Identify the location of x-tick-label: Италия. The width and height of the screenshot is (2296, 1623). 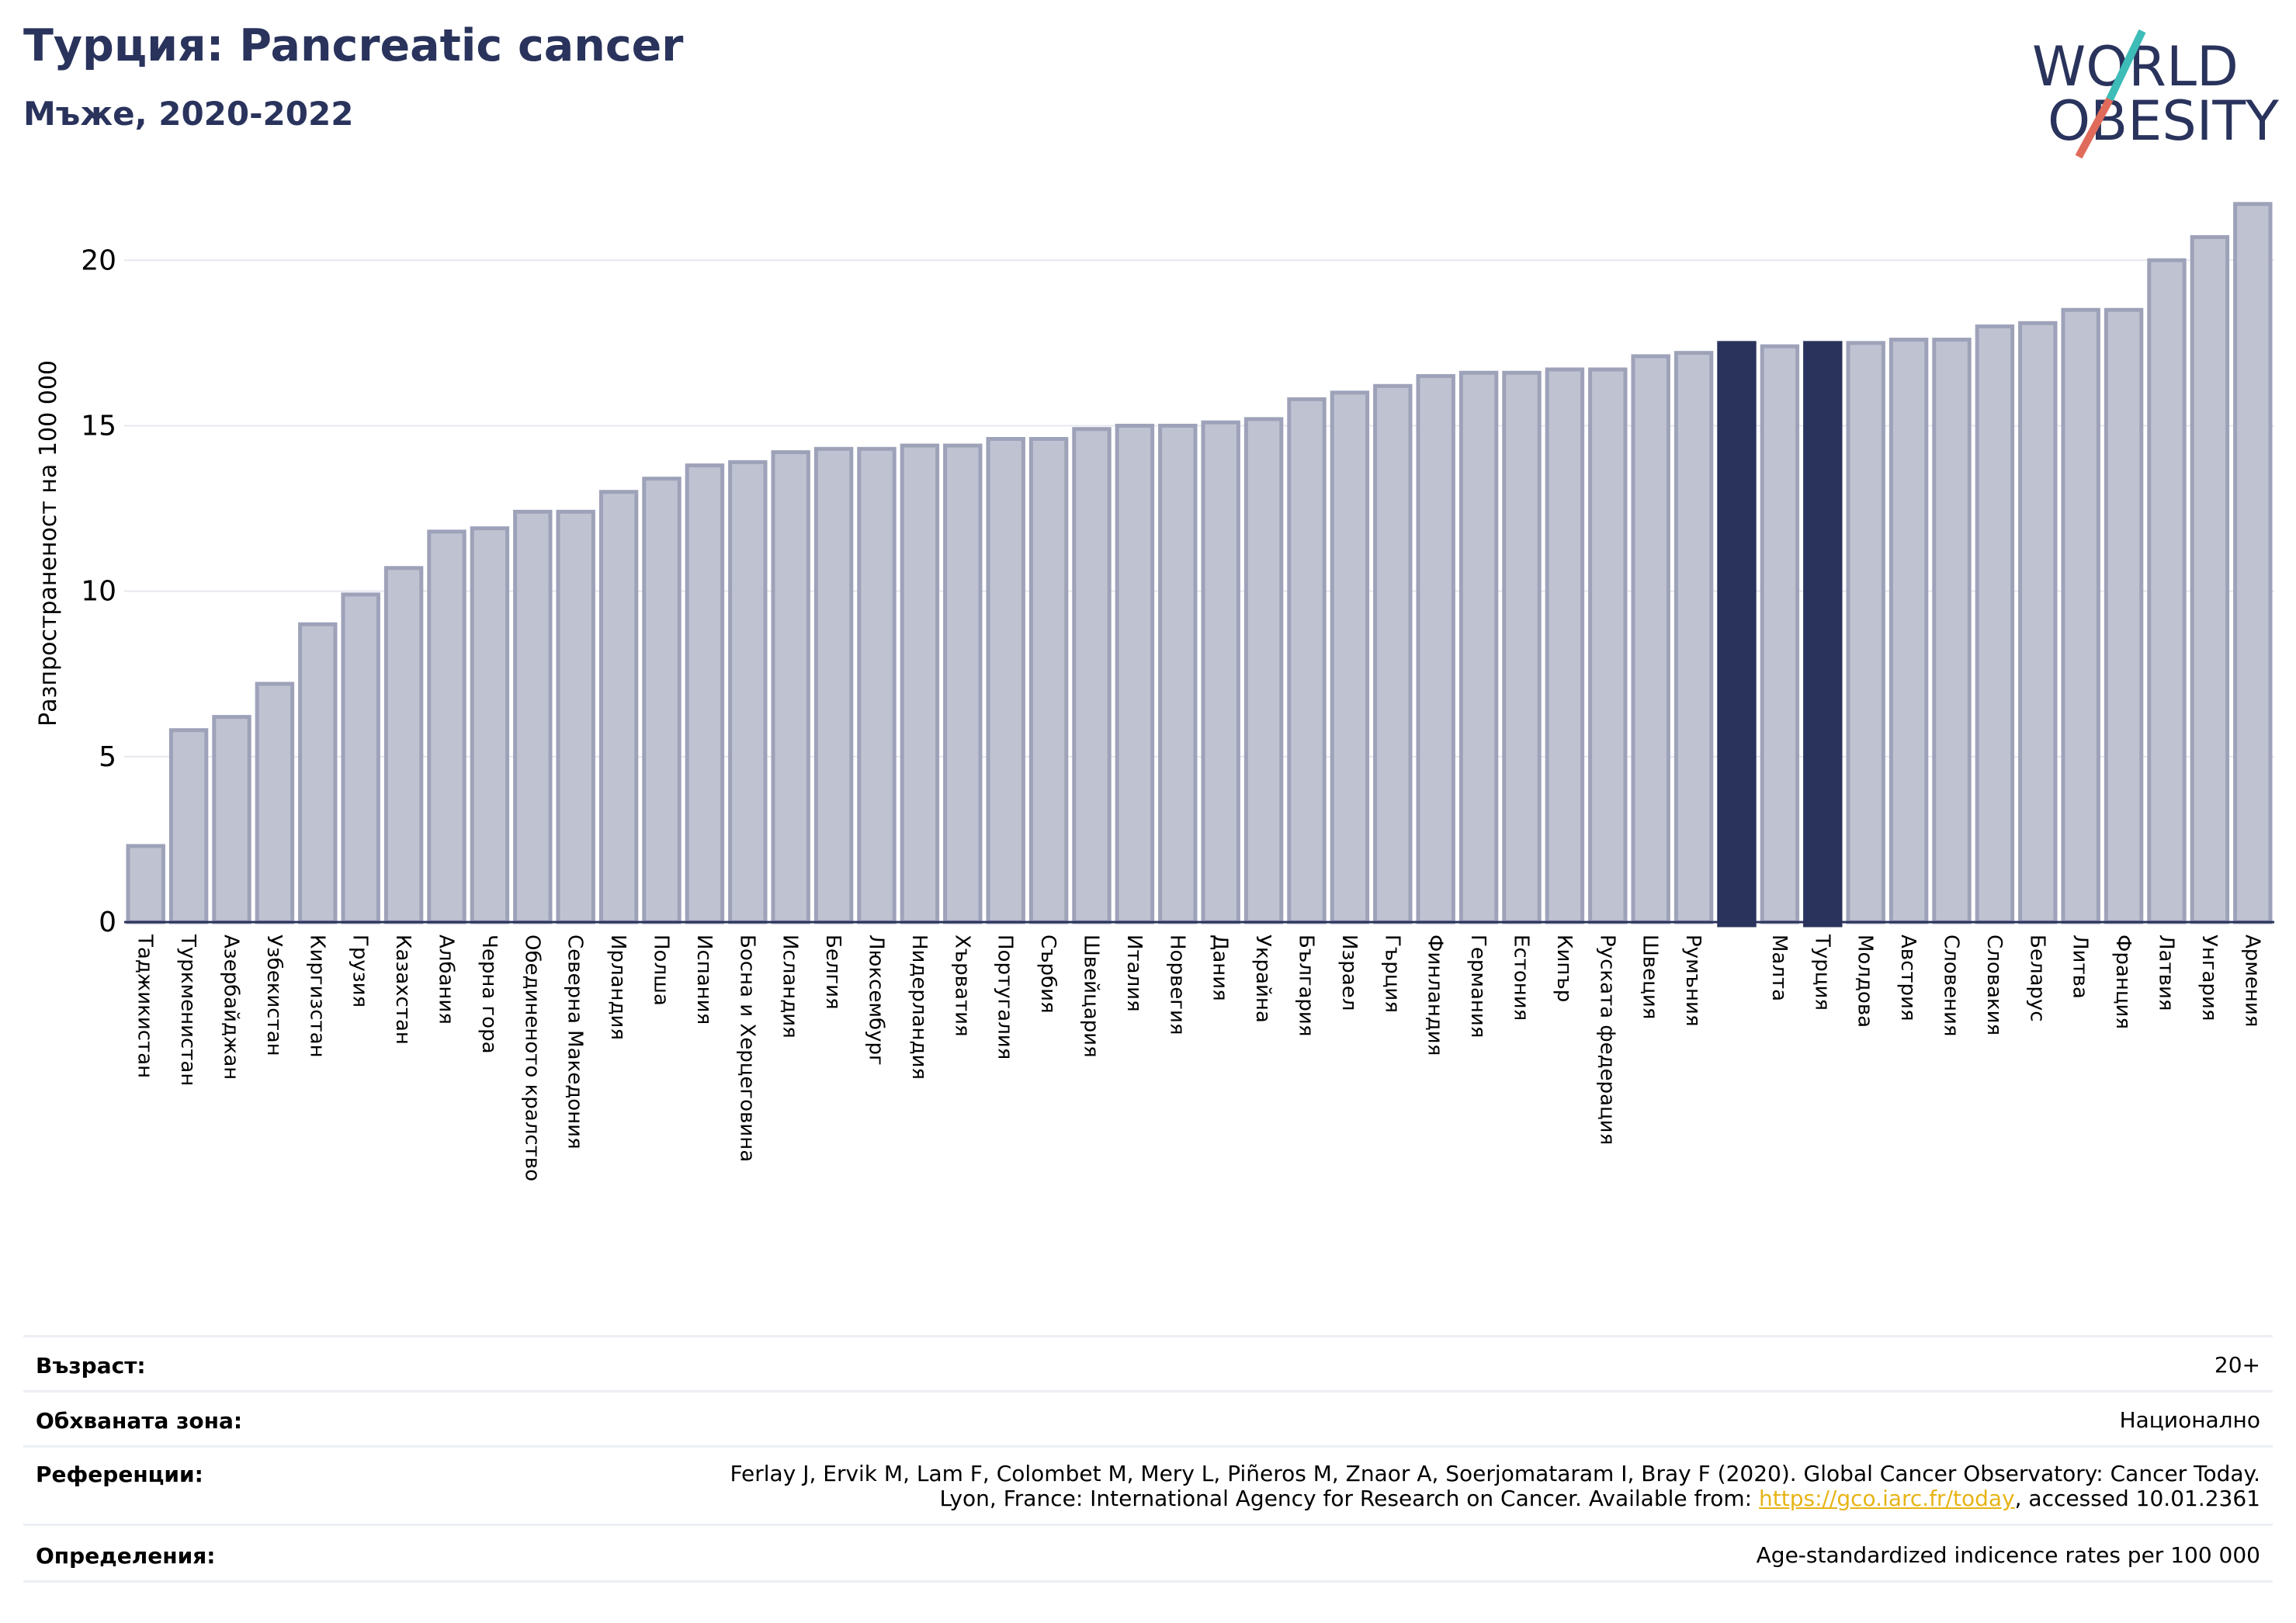
(1134, 973).